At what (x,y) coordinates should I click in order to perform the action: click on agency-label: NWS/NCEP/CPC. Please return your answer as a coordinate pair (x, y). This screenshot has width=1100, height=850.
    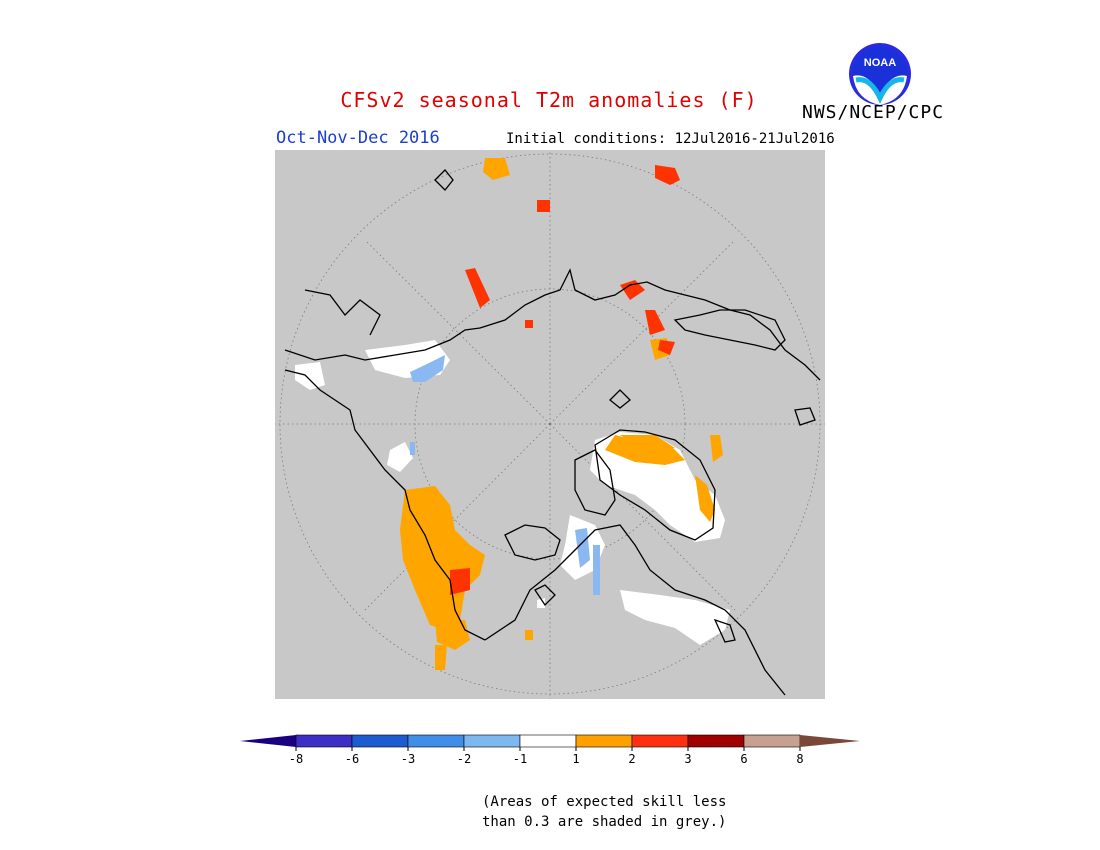
    Looking at the image, I should click on (873, 112).